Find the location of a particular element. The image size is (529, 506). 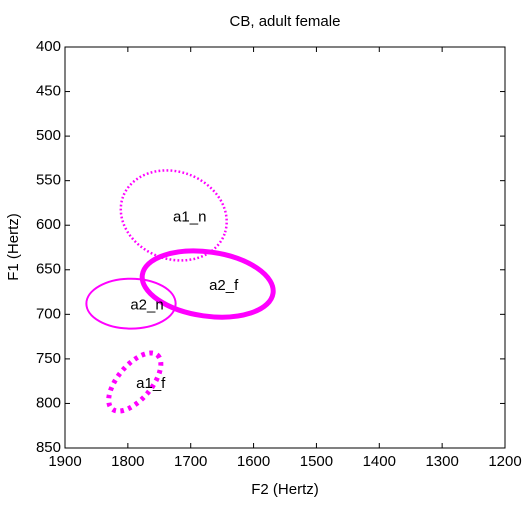

y-tick-label: 800 is located at coordinates (48, 402).